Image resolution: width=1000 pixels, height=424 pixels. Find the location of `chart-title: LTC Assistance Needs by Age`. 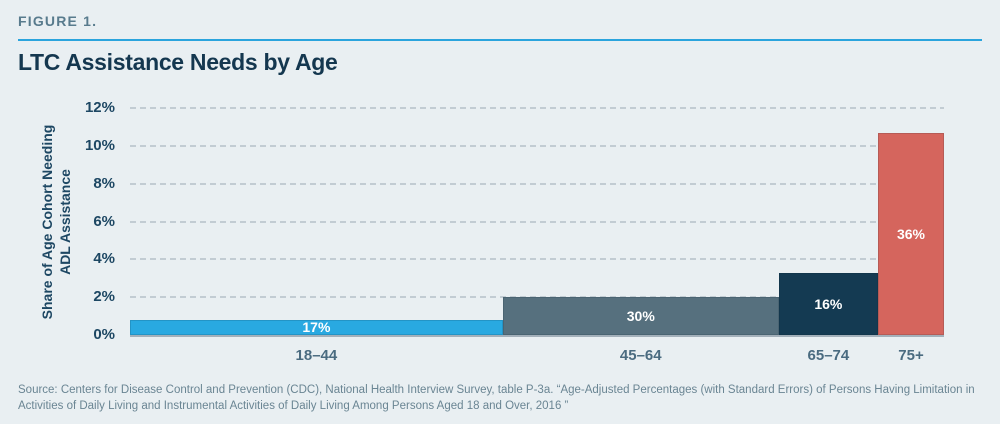

chart-title: LTC Assistance Needs by Age is located at coordinates (178, 62).